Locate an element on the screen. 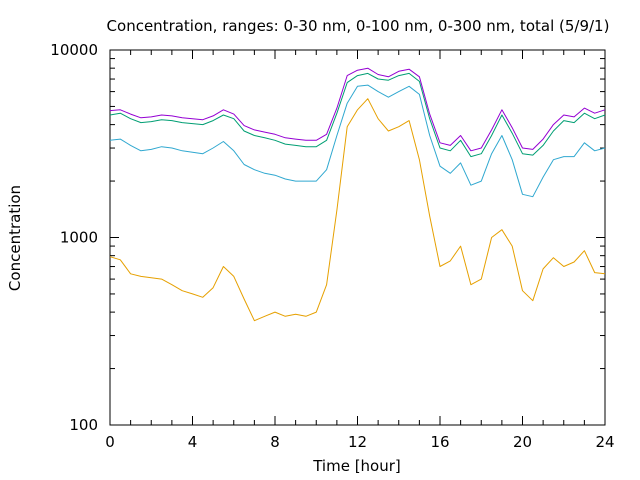 The height and width of the screenshot is (480, 640). y-axis-label: Concentration is located at coordinates (15, 238).